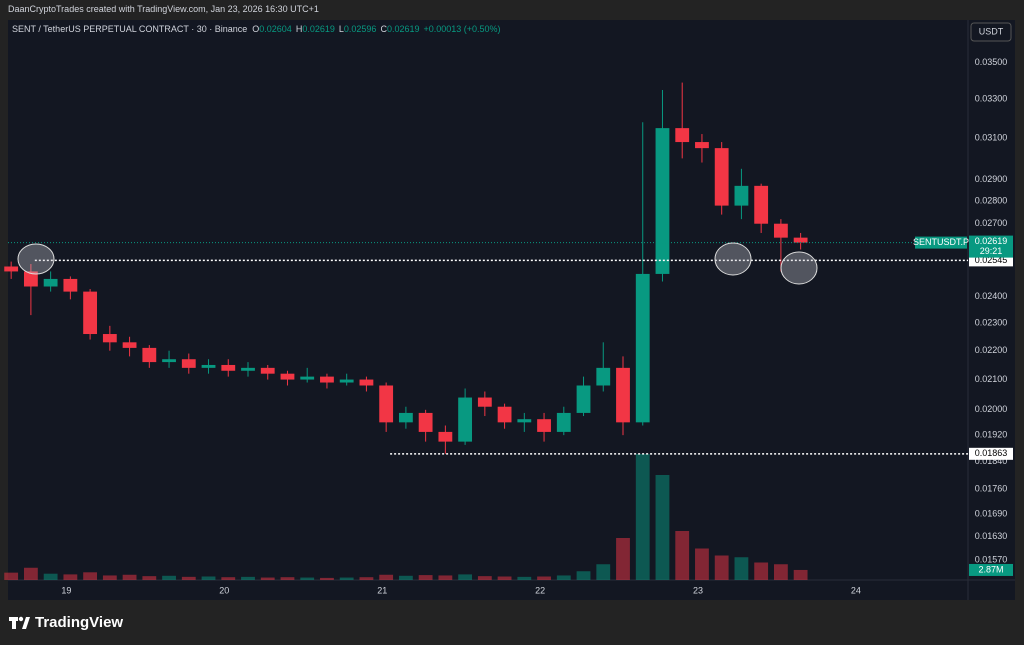 This screenshot has height=645, width=1024. What do you see at coordinates (224, 590) in the screenshot?
I see `x-tick-label: 20` at bounding box center [224, 590].